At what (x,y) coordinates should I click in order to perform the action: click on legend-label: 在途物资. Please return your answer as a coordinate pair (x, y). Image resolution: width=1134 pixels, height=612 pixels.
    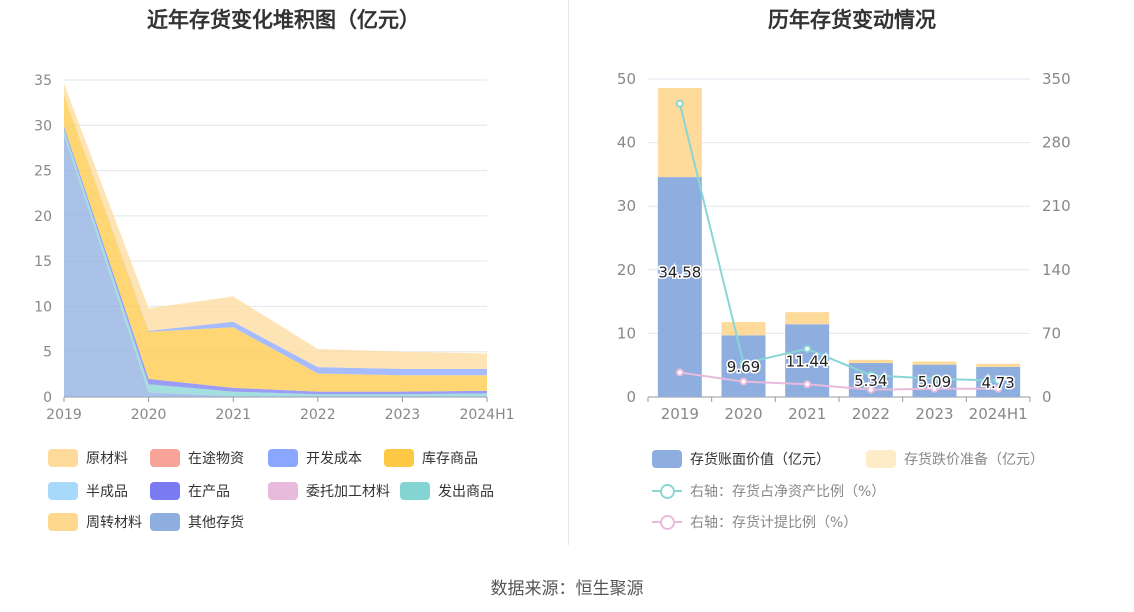
    Looking at the image, I should click on (216, 459).